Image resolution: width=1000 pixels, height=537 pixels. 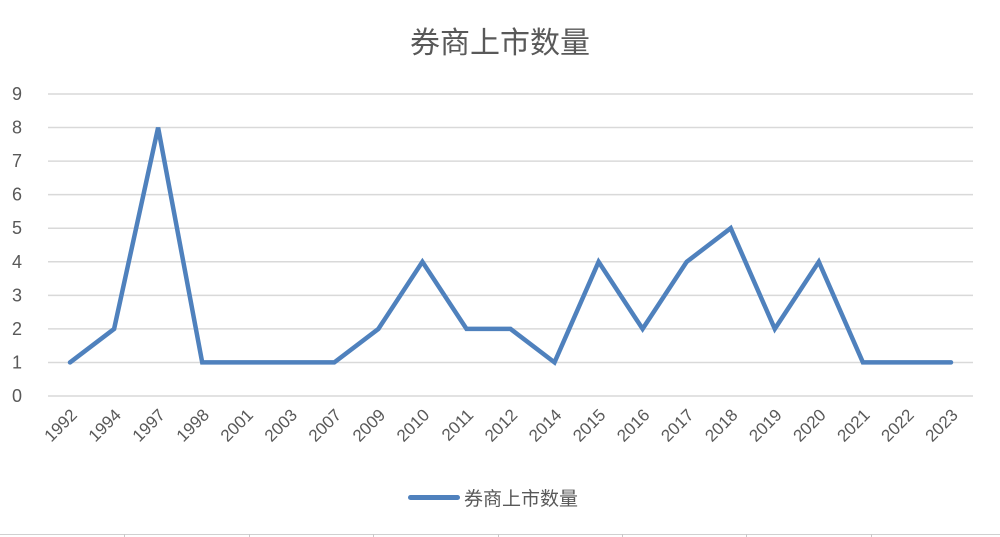 I want to click on x-tick-label: 2014, so click(x=545, y=425).